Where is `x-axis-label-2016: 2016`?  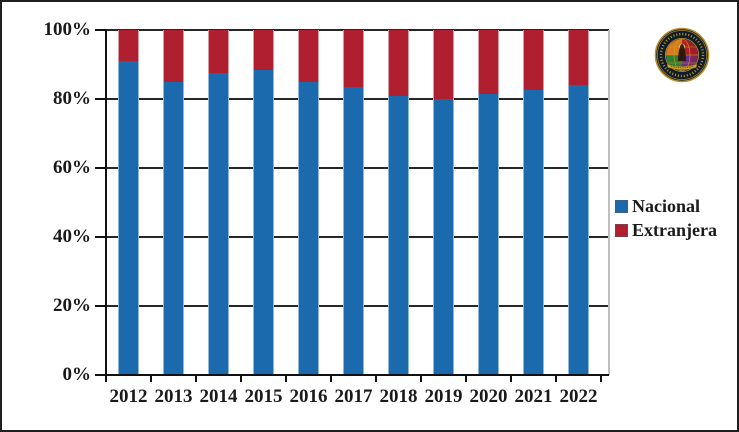
x-axis-label-2016: 2016 is located at coordinates (308, 396).